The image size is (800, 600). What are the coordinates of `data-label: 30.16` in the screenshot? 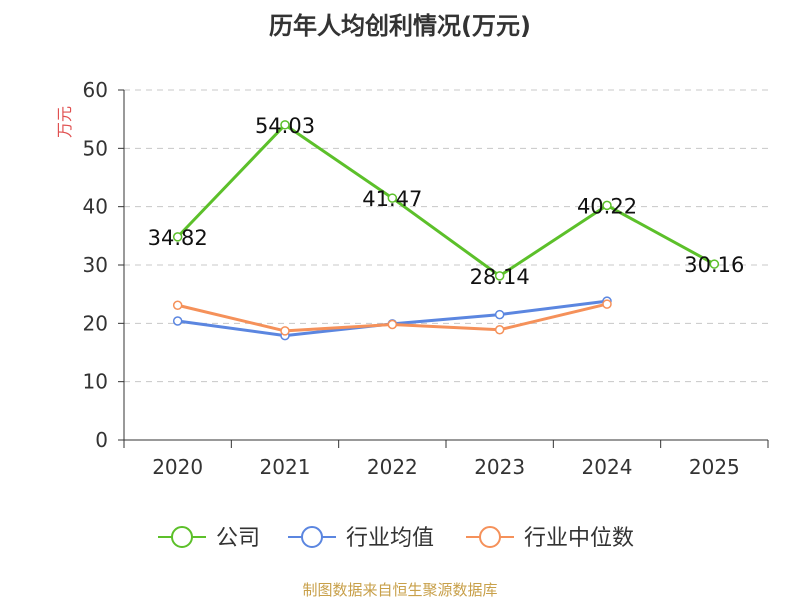 It's located at (714, 265).